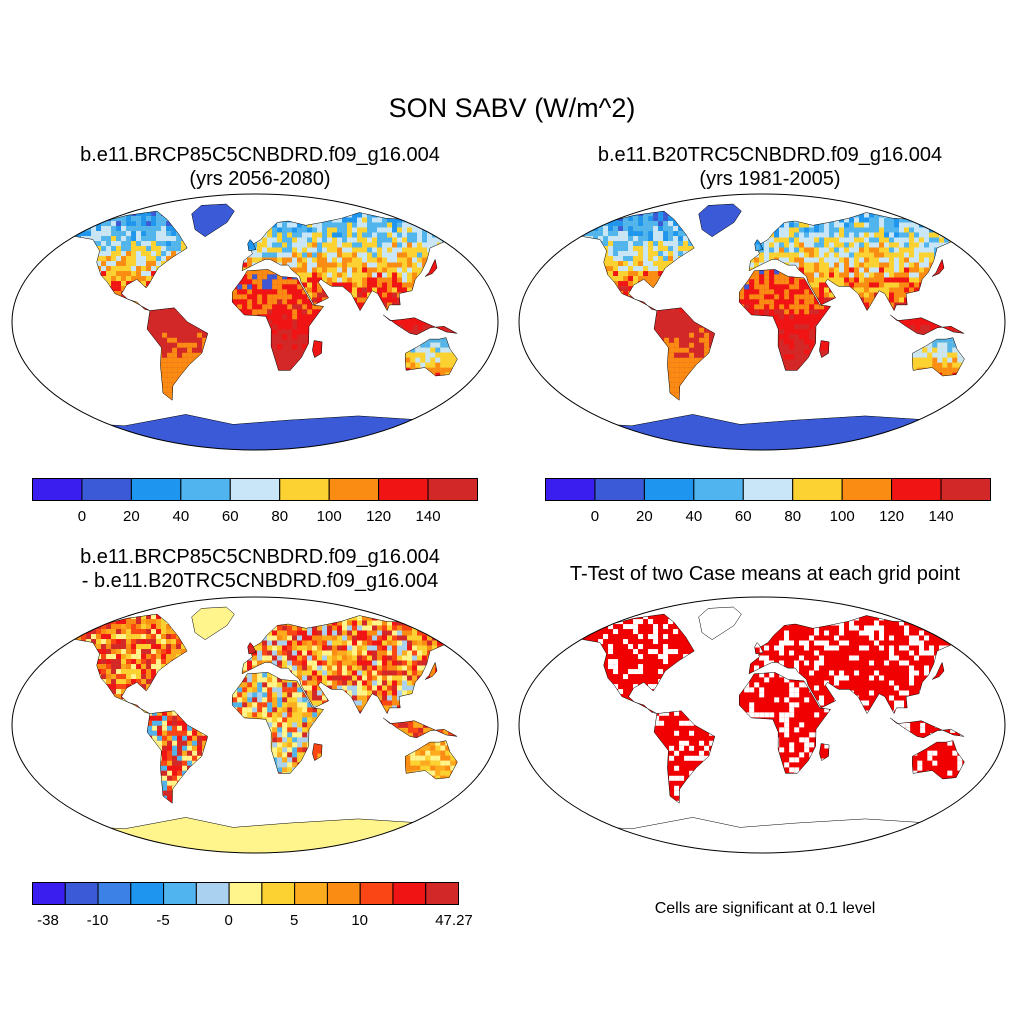 The height and width of the screenshot is (1024, 1024). I want to click on colorbar-label: -10, so click(98, 920).